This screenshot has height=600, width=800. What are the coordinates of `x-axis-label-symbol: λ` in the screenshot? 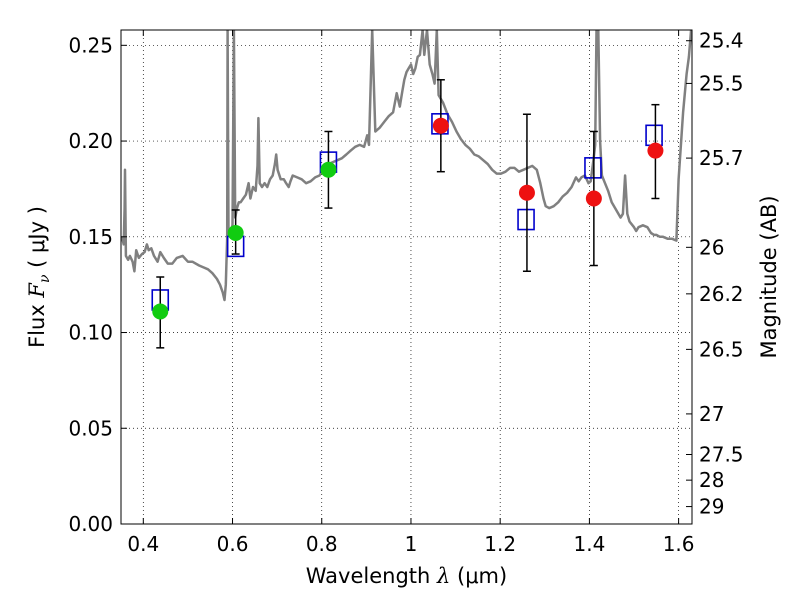 It's located at (443, 576).